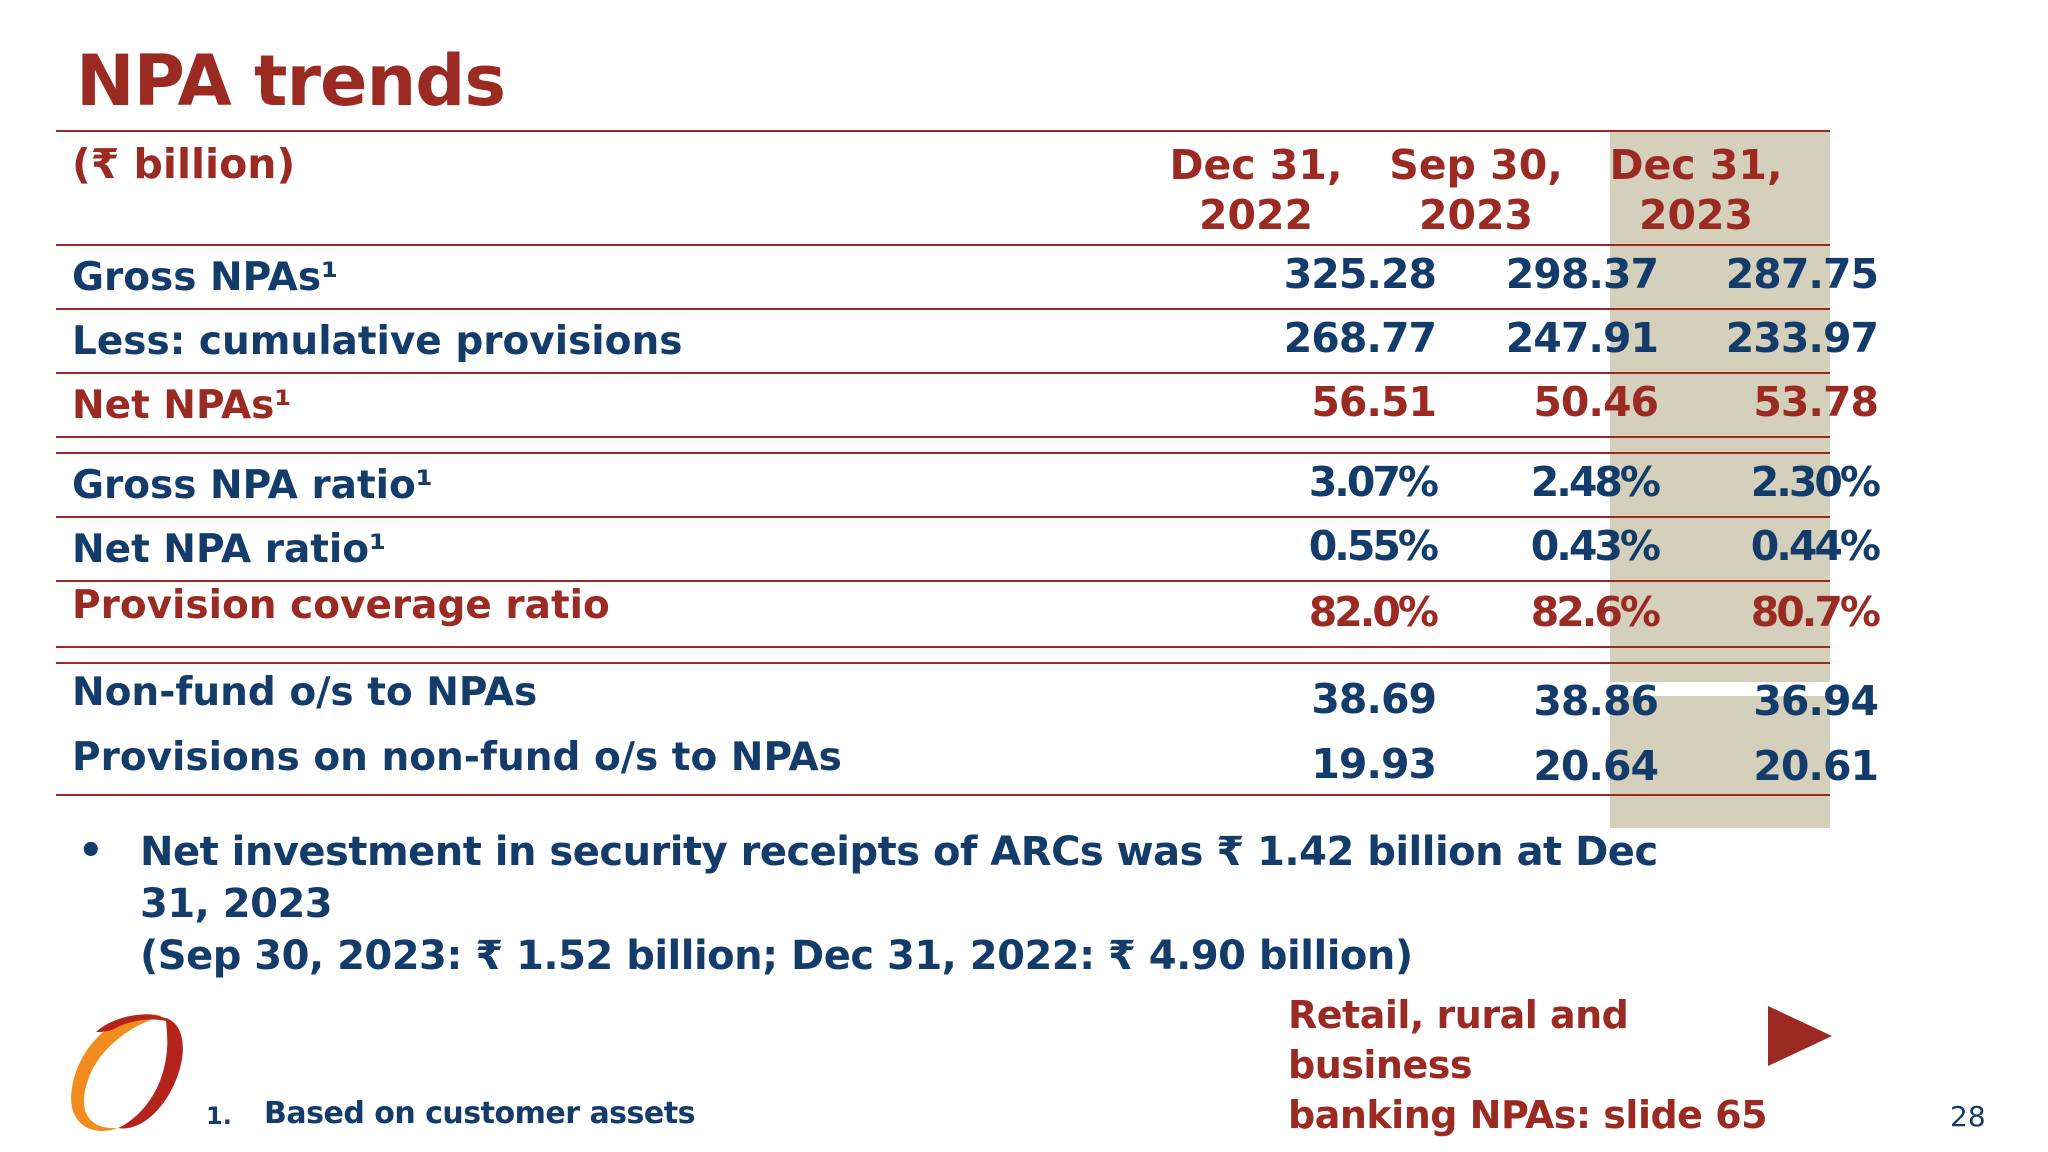 The image size is (2048, 1152). Describe the element at coordinates (1595, 612) in the screenshot. I see `cell-value: 82.6%` at that location.